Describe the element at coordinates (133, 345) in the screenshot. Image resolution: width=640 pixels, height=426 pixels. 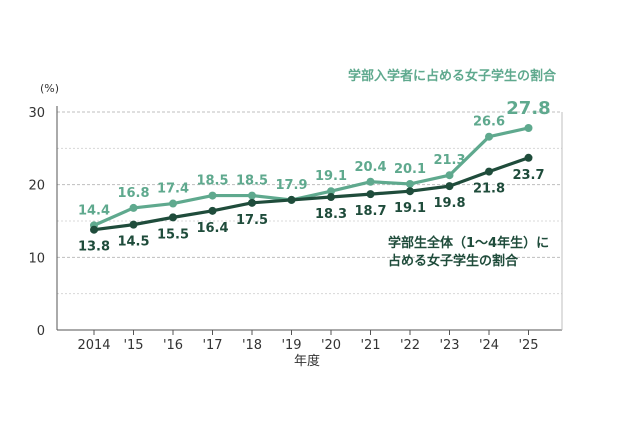
I see `x-tick-label: '15` at that location.